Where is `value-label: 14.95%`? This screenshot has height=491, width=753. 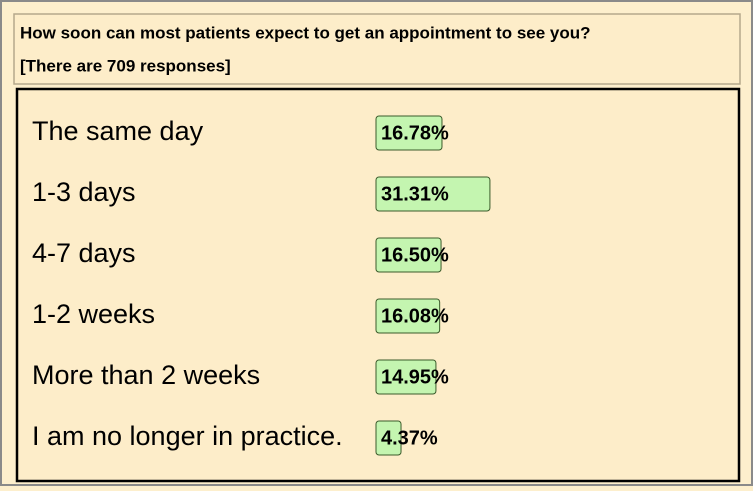 value-label: 14.95% is located at coordinates (415, 377).